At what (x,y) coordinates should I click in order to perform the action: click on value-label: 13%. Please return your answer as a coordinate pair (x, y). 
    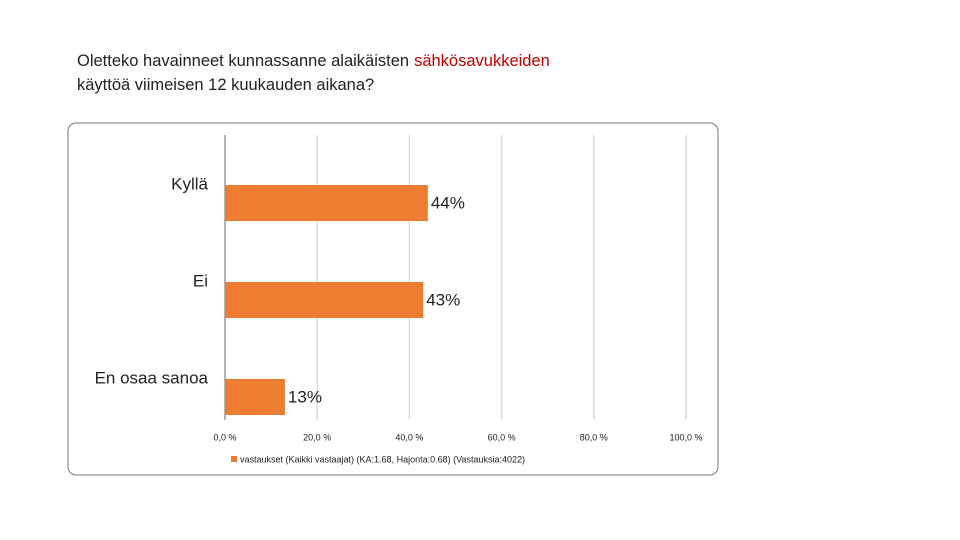
    Looking at the image, I should click on (305, 396).